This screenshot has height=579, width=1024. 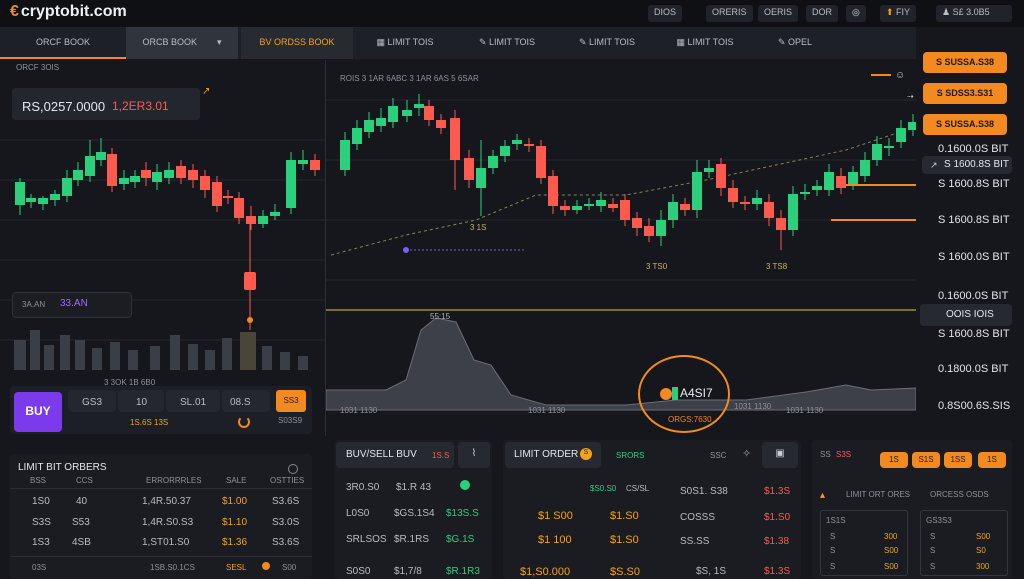 I want to click on topnav-item: ORERIS, so click(x=729, y=13).